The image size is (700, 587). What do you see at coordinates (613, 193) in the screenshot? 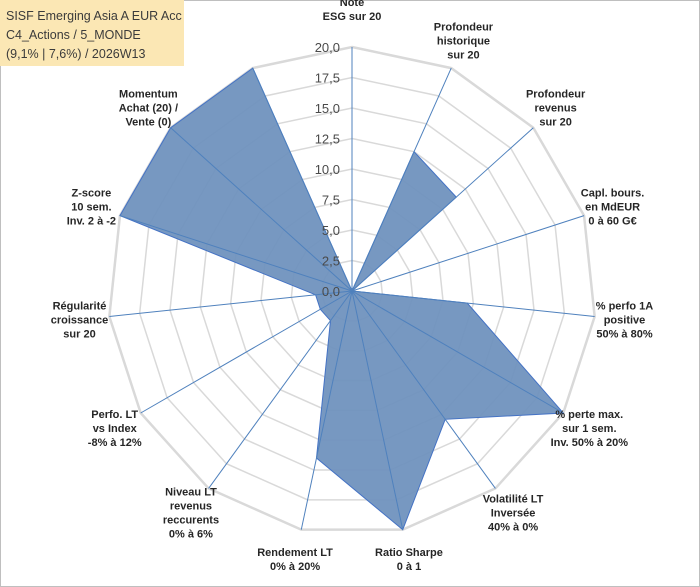
I see `axis-label-3-line-0: Capl. bours.` at bounding box center [613, 193].